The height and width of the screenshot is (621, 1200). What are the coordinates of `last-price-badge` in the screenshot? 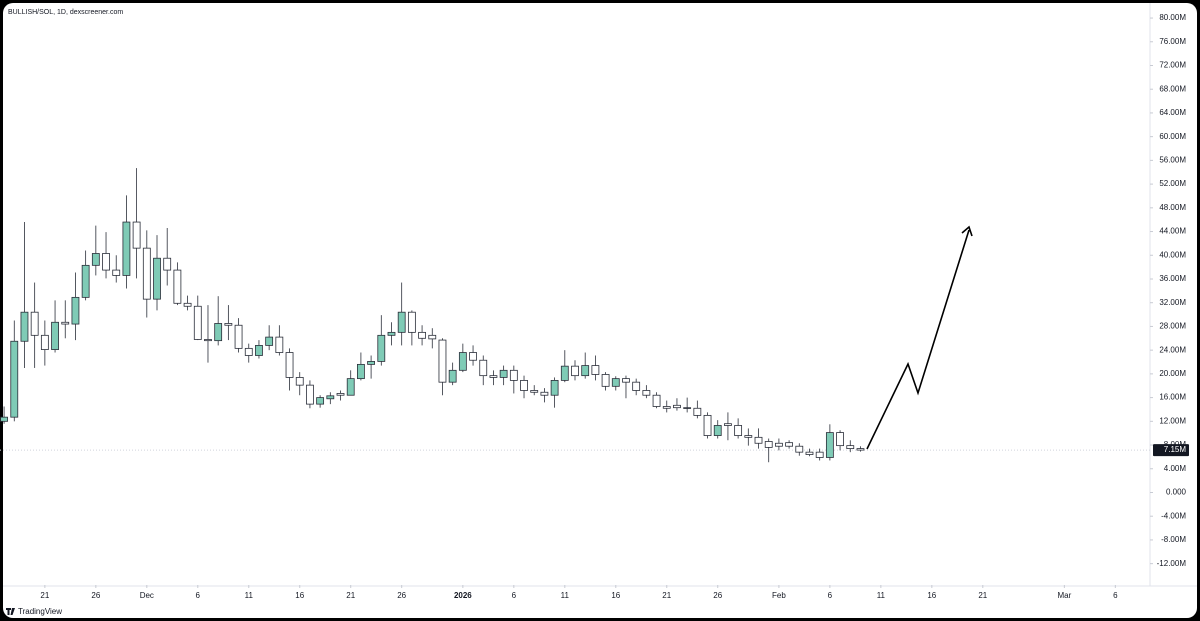 It's located at (1171, 450).